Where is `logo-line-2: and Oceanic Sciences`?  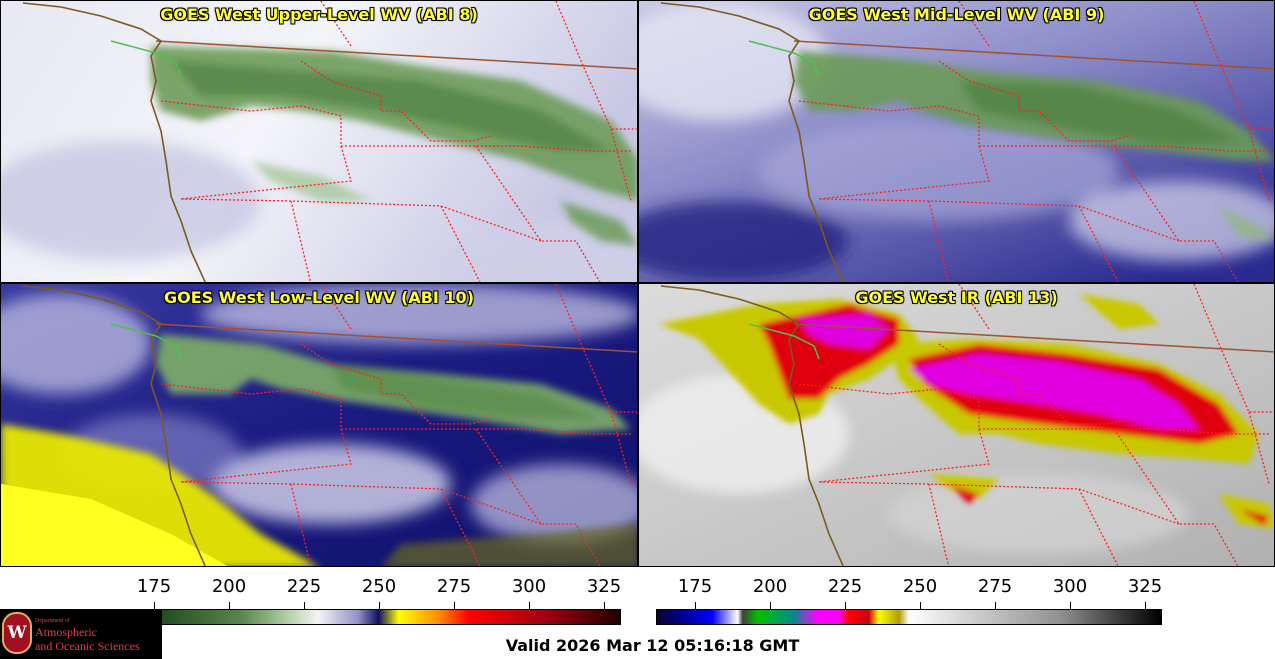 logo-line-2: and Oceanic Sciences is located at coordinates (87, 646).